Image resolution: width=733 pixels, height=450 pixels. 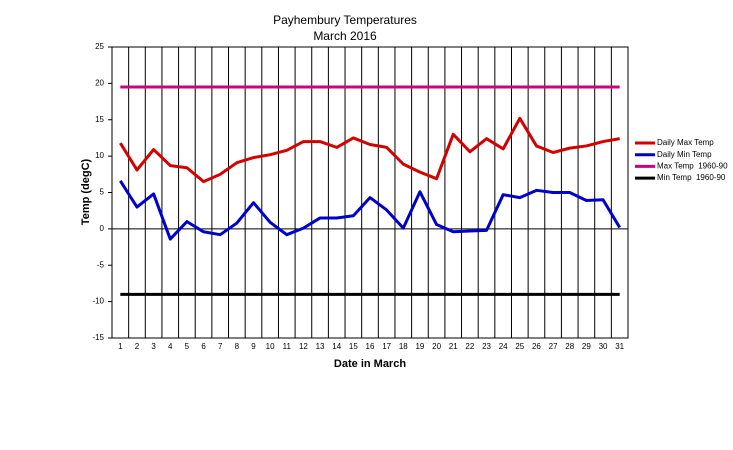 I want to click on x-tick-label: 21, so click(x=453, y=346).